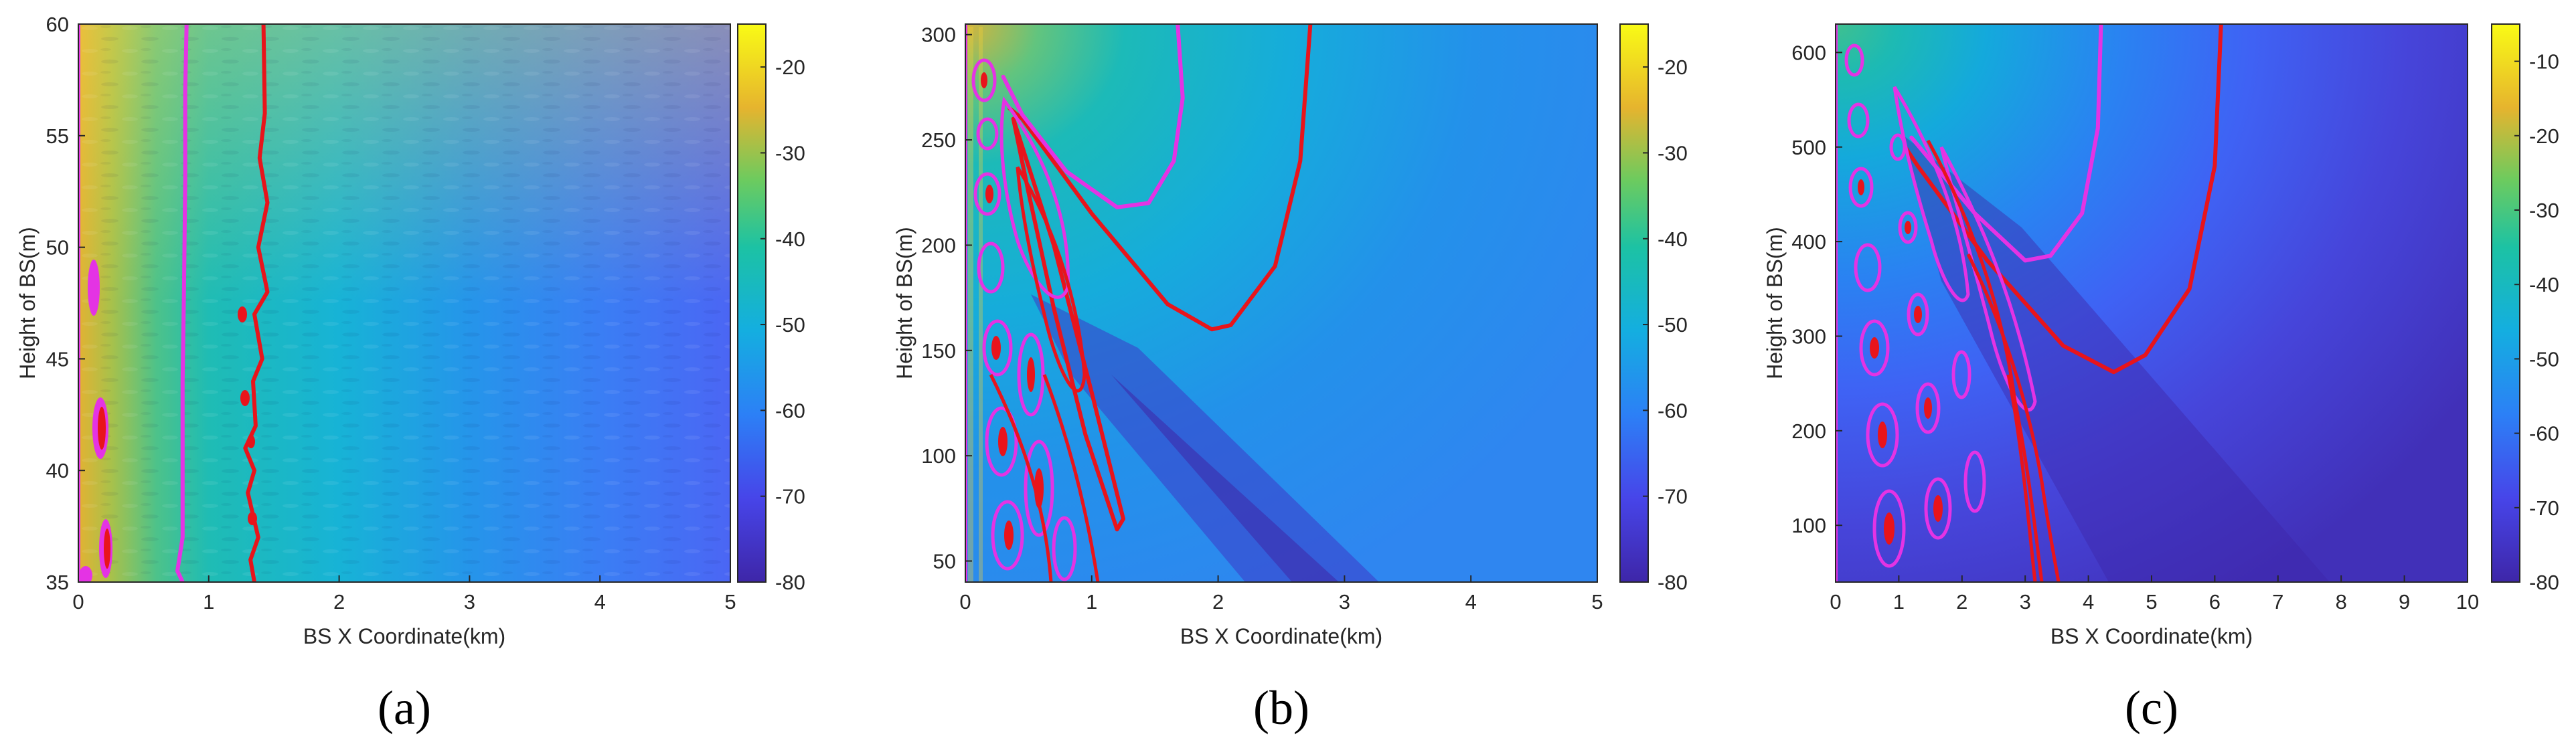  I want to click on ylabel-c: Height of BS(m), so click(1775, 303).